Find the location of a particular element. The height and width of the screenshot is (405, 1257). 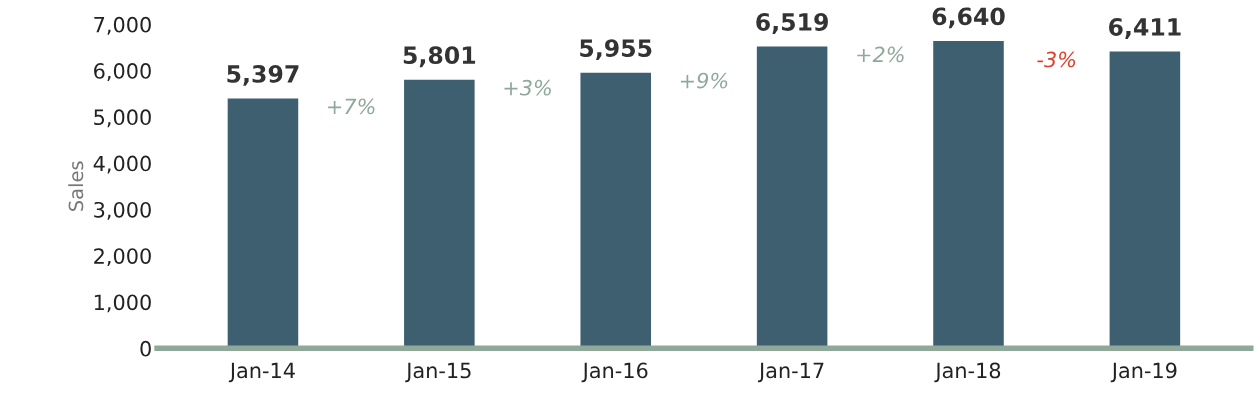

data-label: 6,640 is located at coordinates (968, 18).